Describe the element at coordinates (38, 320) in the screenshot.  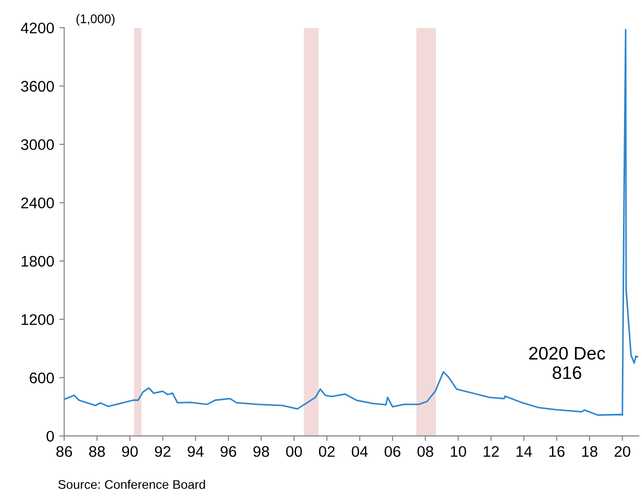
I see `y-tick-label: 1200` at that location.